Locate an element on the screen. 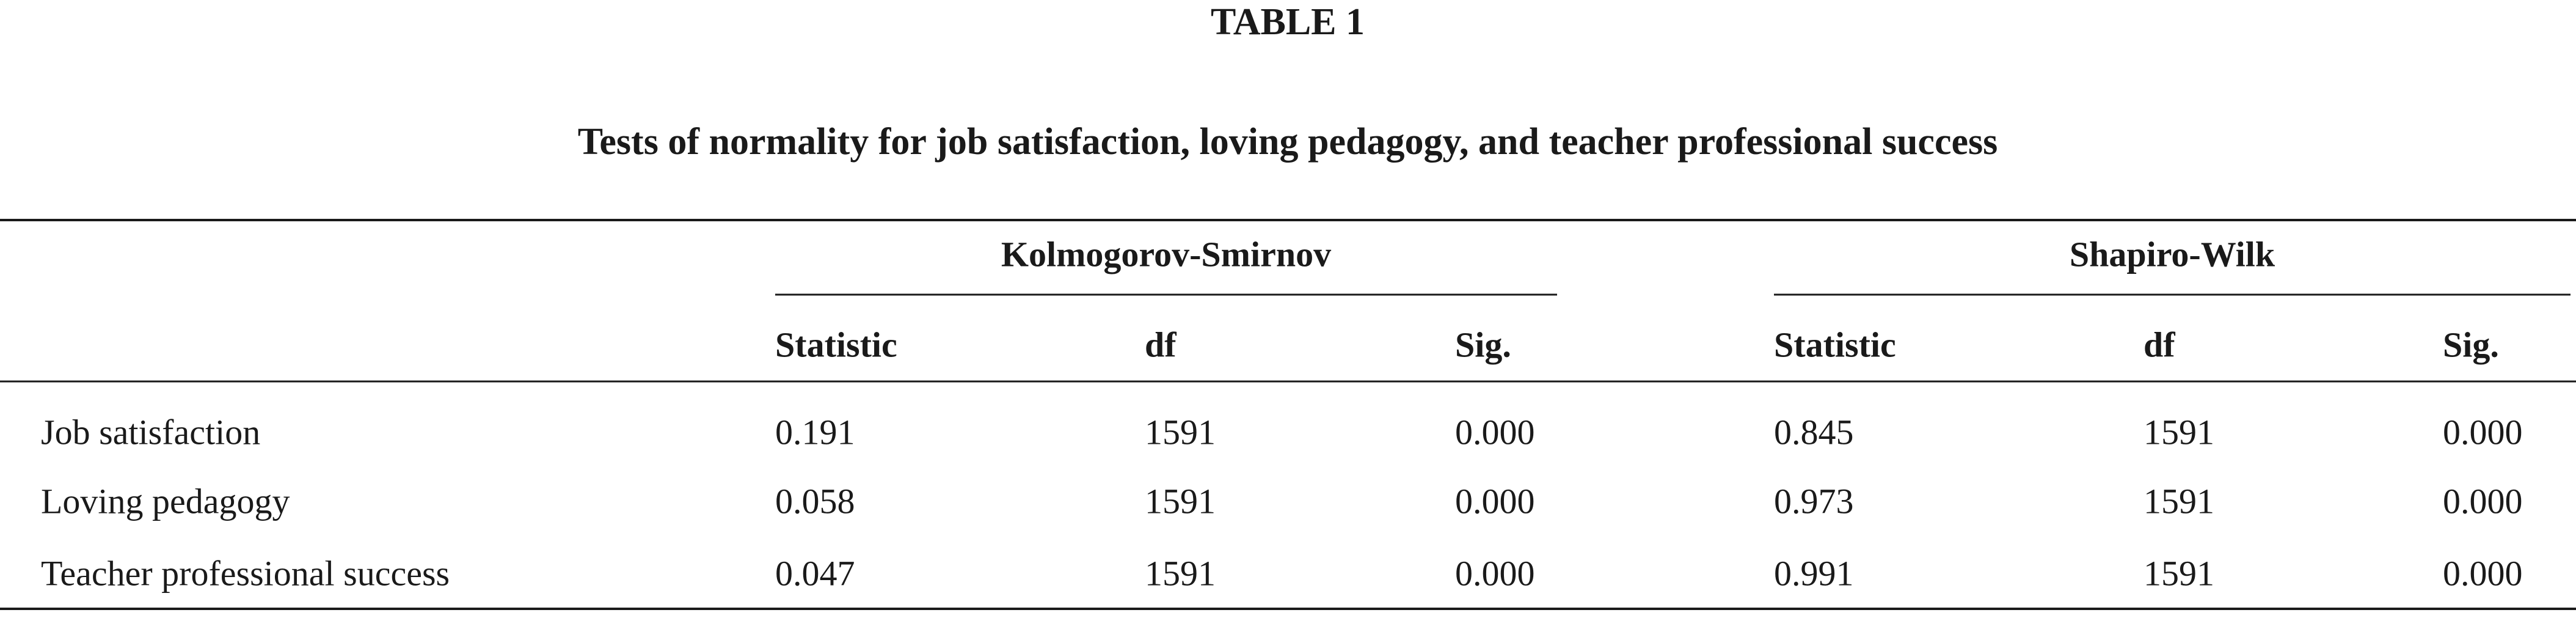 The width and height of the screenshot is (2576, 618). row-label: Loving pedagogy is located at coordinates (166, 501).